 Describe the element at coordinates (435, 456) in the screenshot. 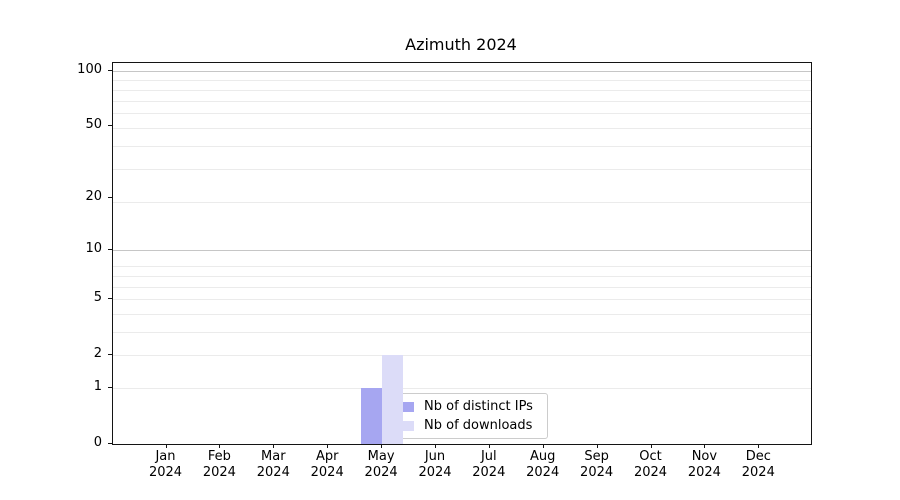

I see `x-tick-month: Jun` at that location.